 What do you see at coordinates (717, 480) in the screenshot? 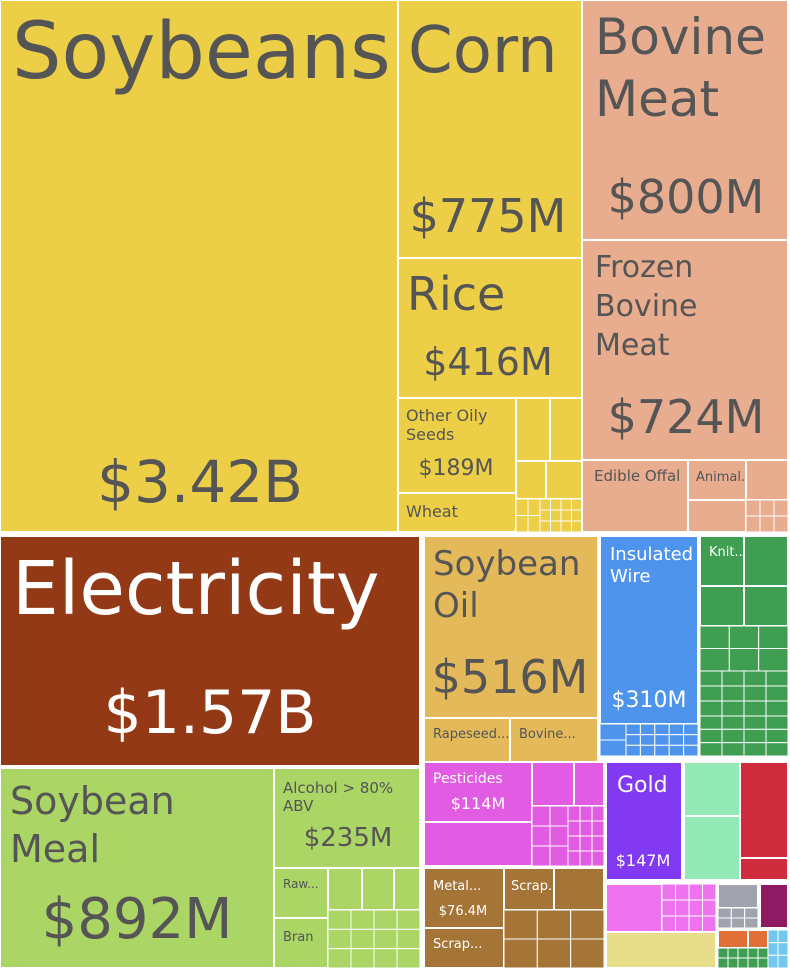
I see `tile-animal` at bounding box center [717, 480].